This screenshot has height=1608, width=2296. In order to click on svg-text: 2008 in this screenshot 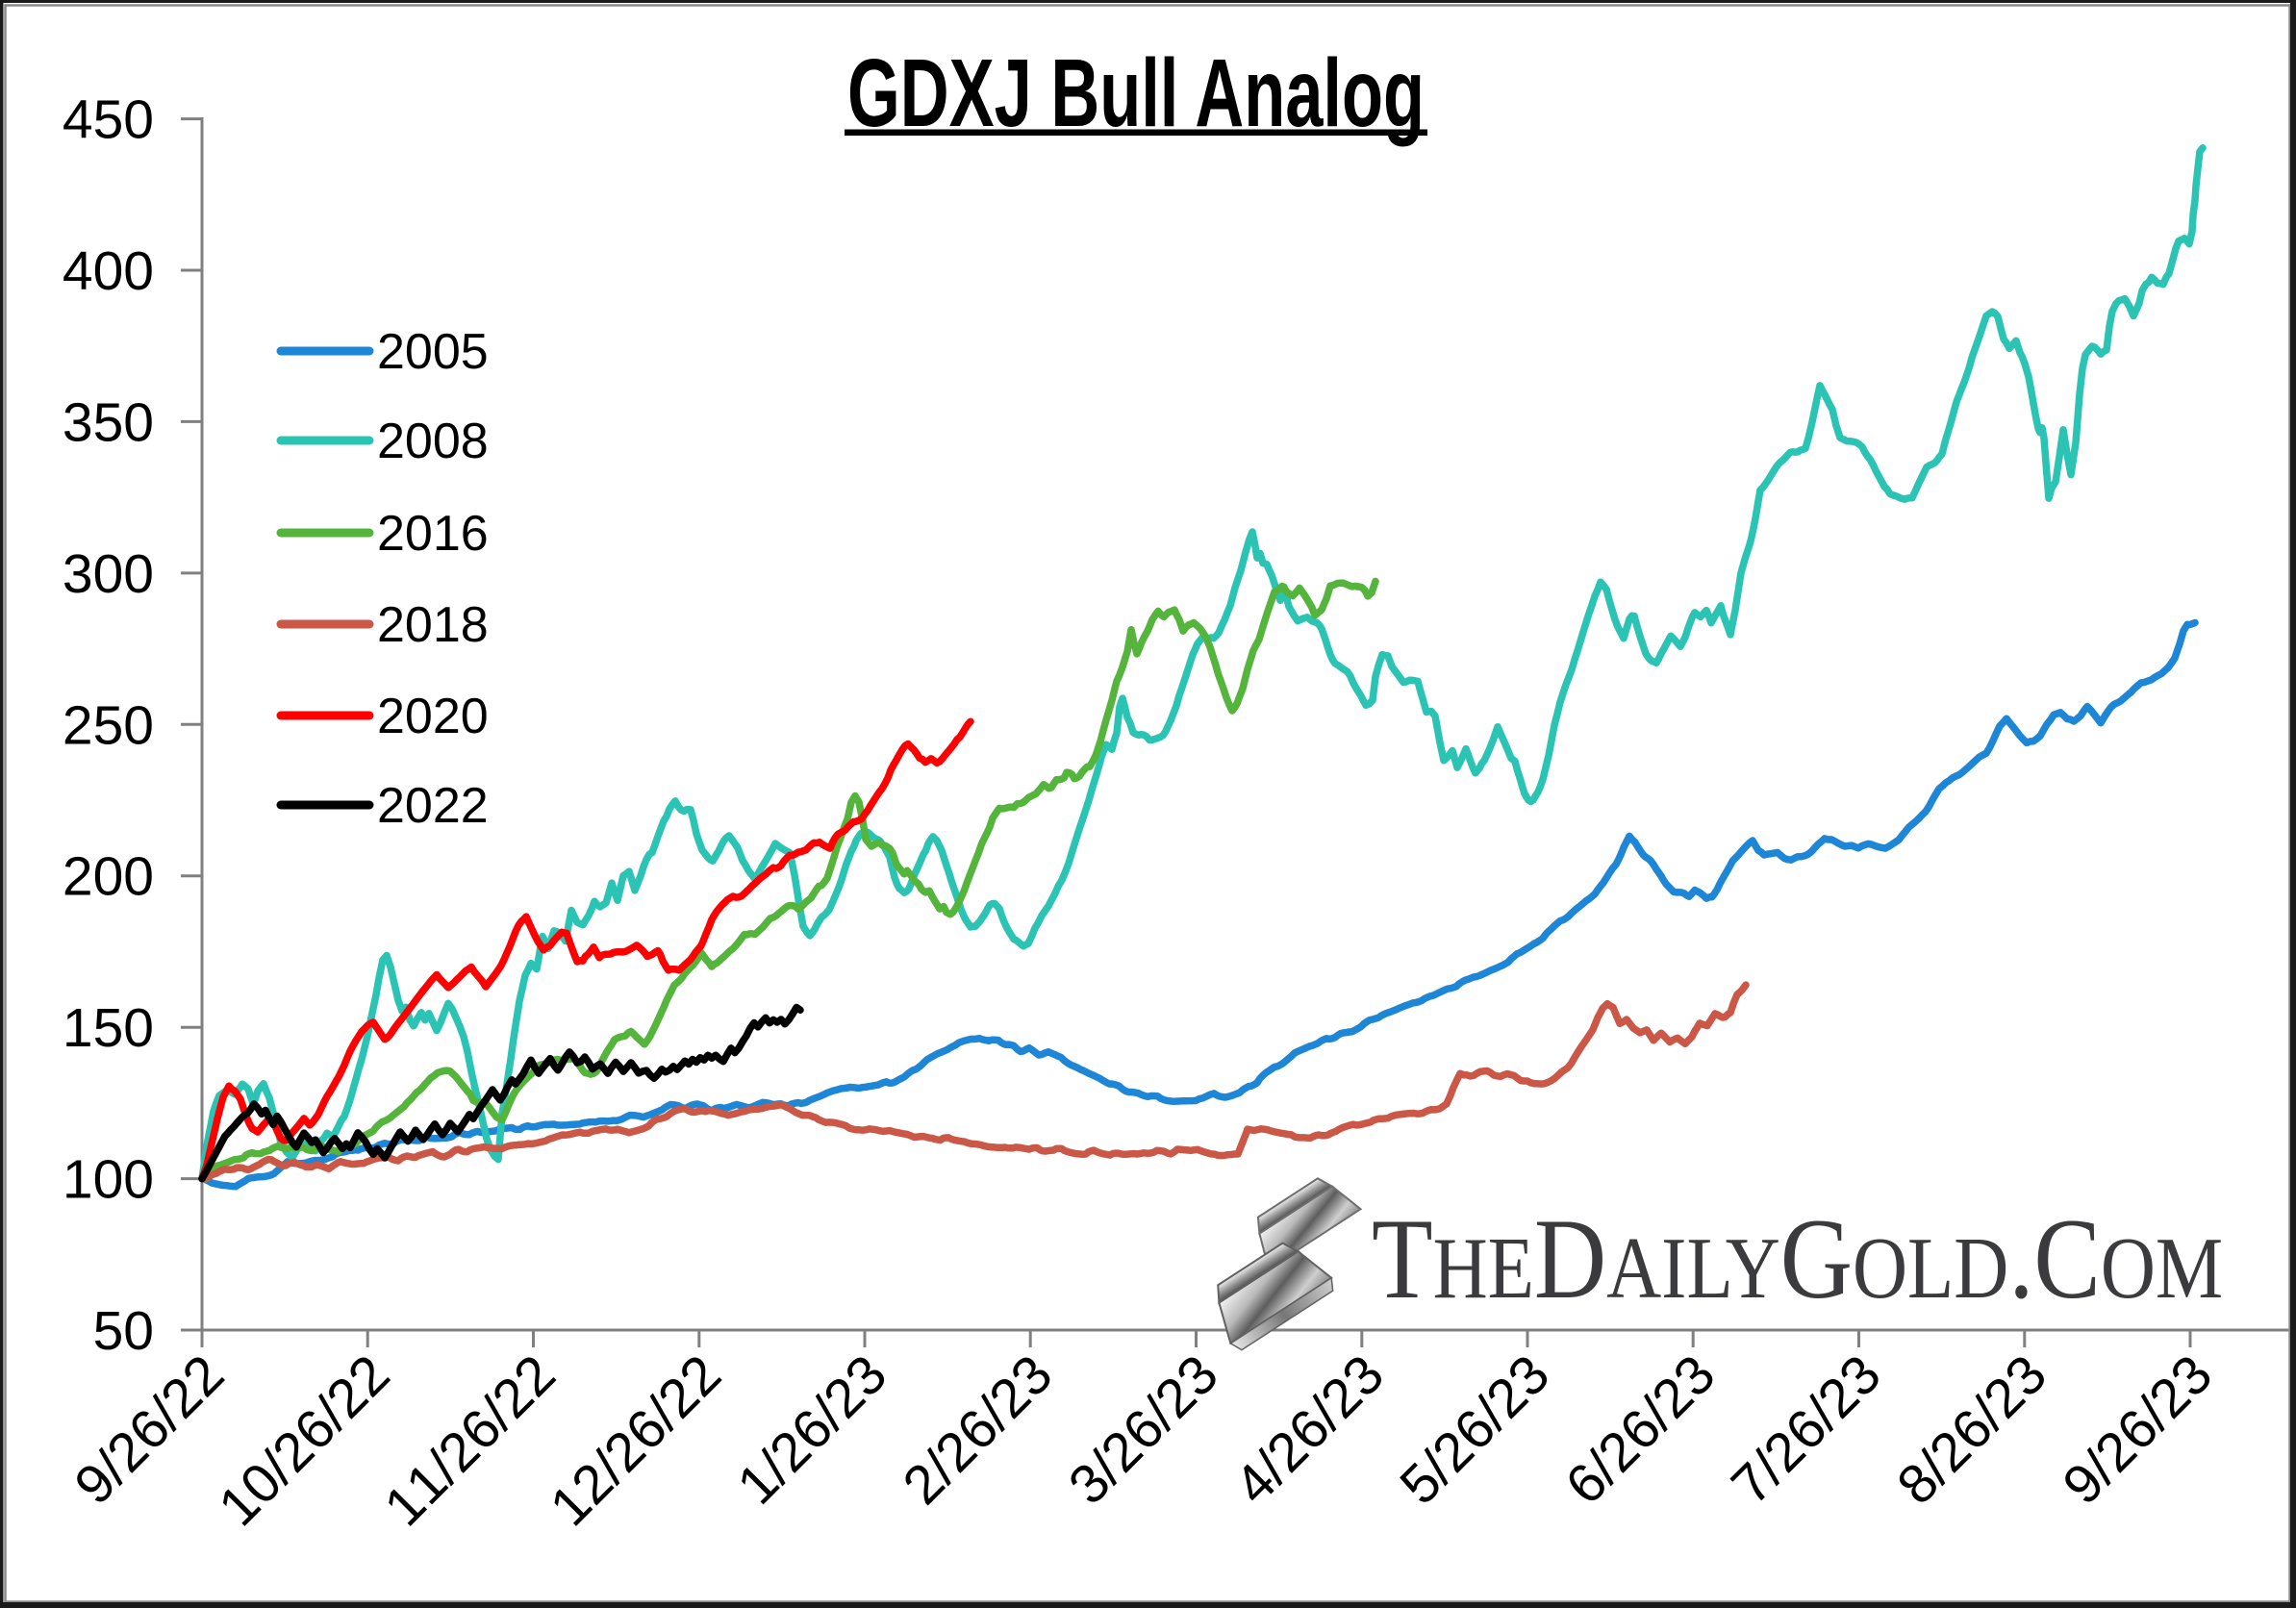, I will do `click(433, 442)`.